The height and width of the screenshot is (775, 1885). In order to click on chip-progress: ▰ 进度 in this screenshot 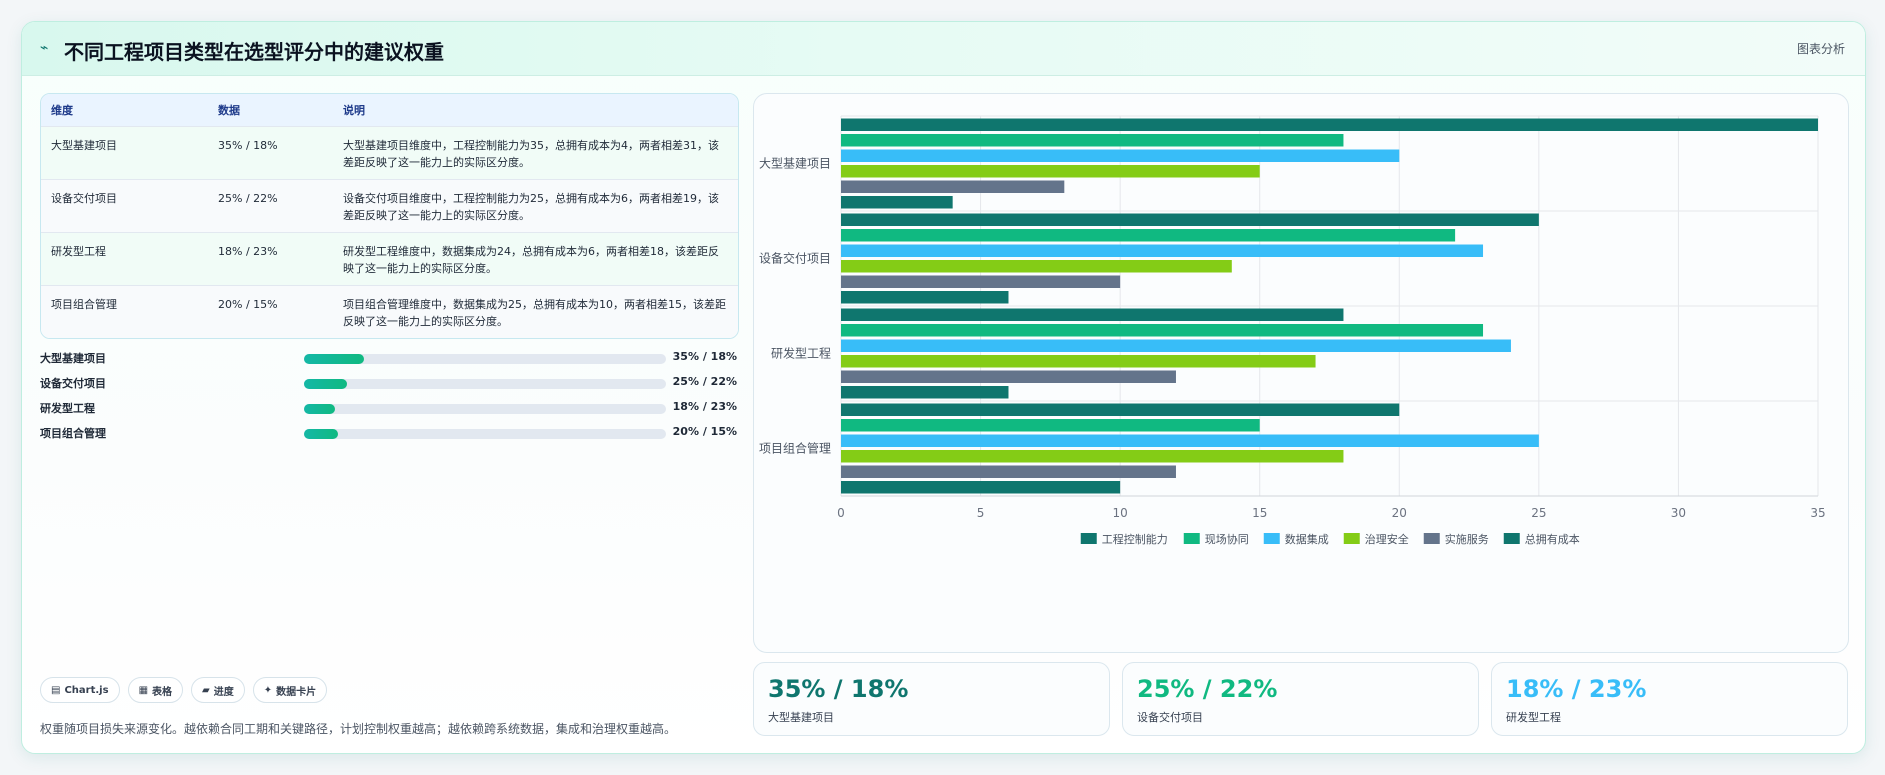, I will do `click(218, 690)`.